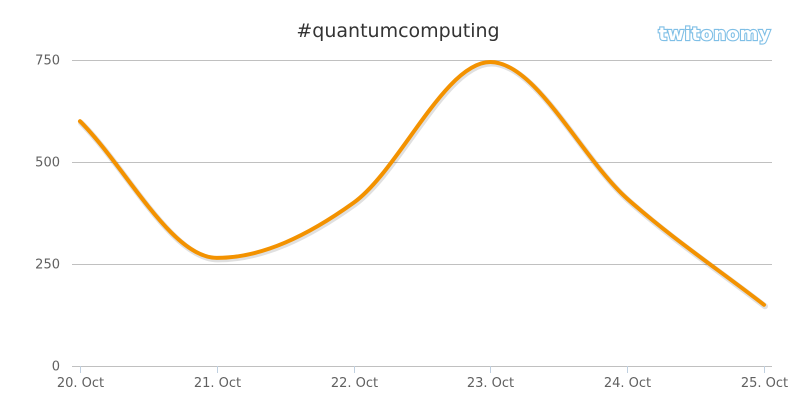  Describe the element at coordinates (47, 163) in the screenshot. I see `y-tick-label: 500` at that location.